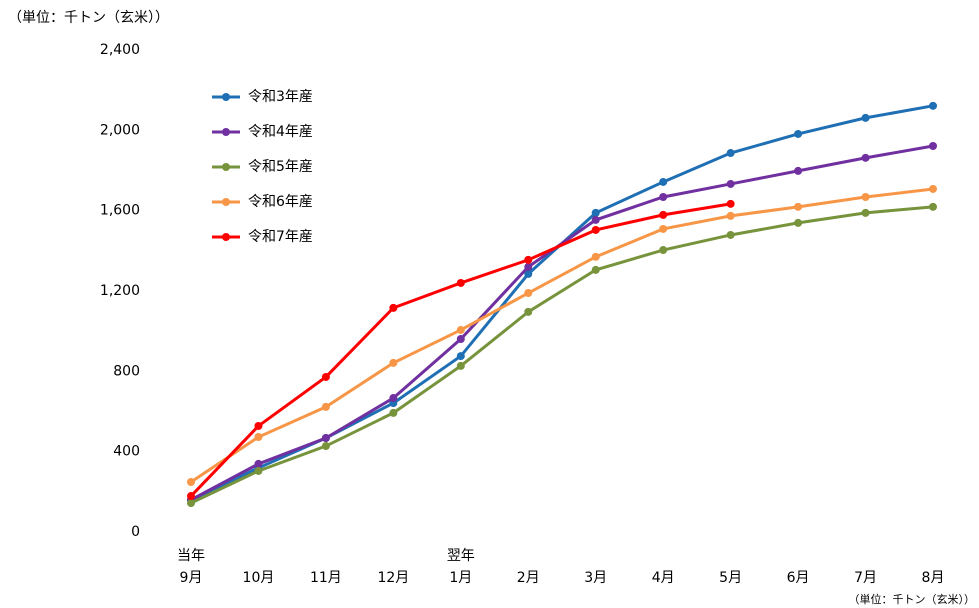 The image size is (979, 608). Describe the element at coordinates (126, 452) in the screenshot. I see `y-tick-label: 400` at that location.